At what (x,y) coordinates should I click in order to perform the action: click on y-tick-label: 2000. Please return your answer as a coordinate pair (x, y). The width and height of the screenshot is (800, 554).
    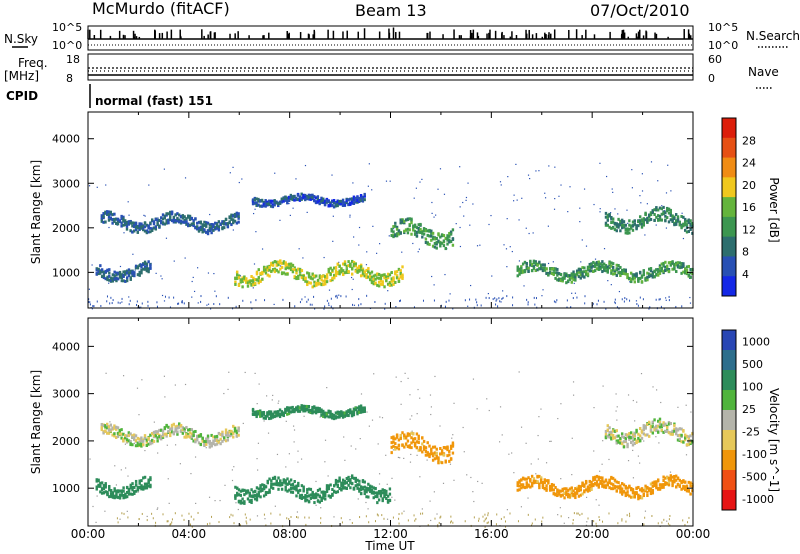
    Looking at the image, I should click on (66, 441).